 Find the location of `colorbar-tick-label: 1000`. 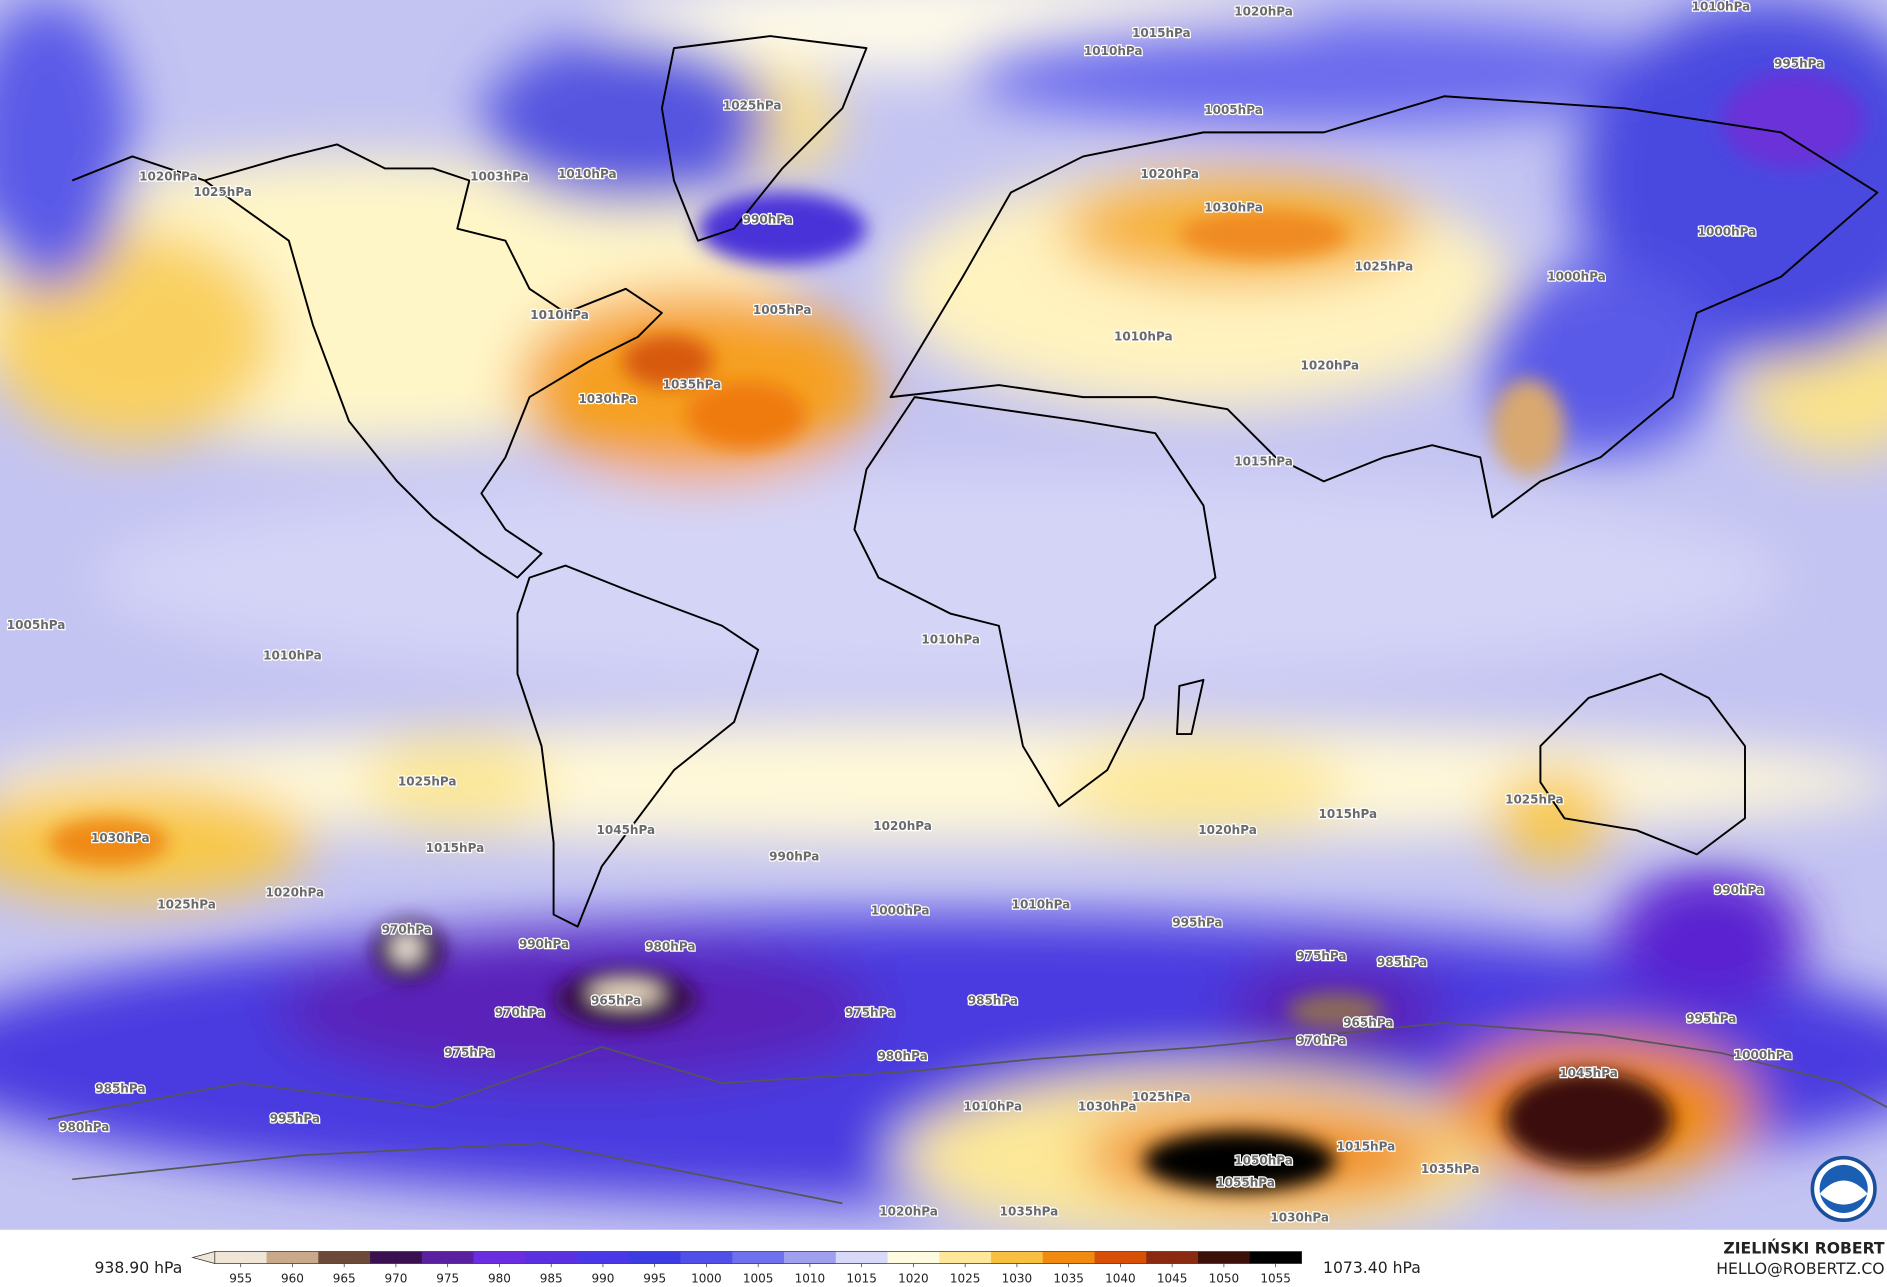

colorbar-tick-label: 1000 is located at coordinates (706, 1279).